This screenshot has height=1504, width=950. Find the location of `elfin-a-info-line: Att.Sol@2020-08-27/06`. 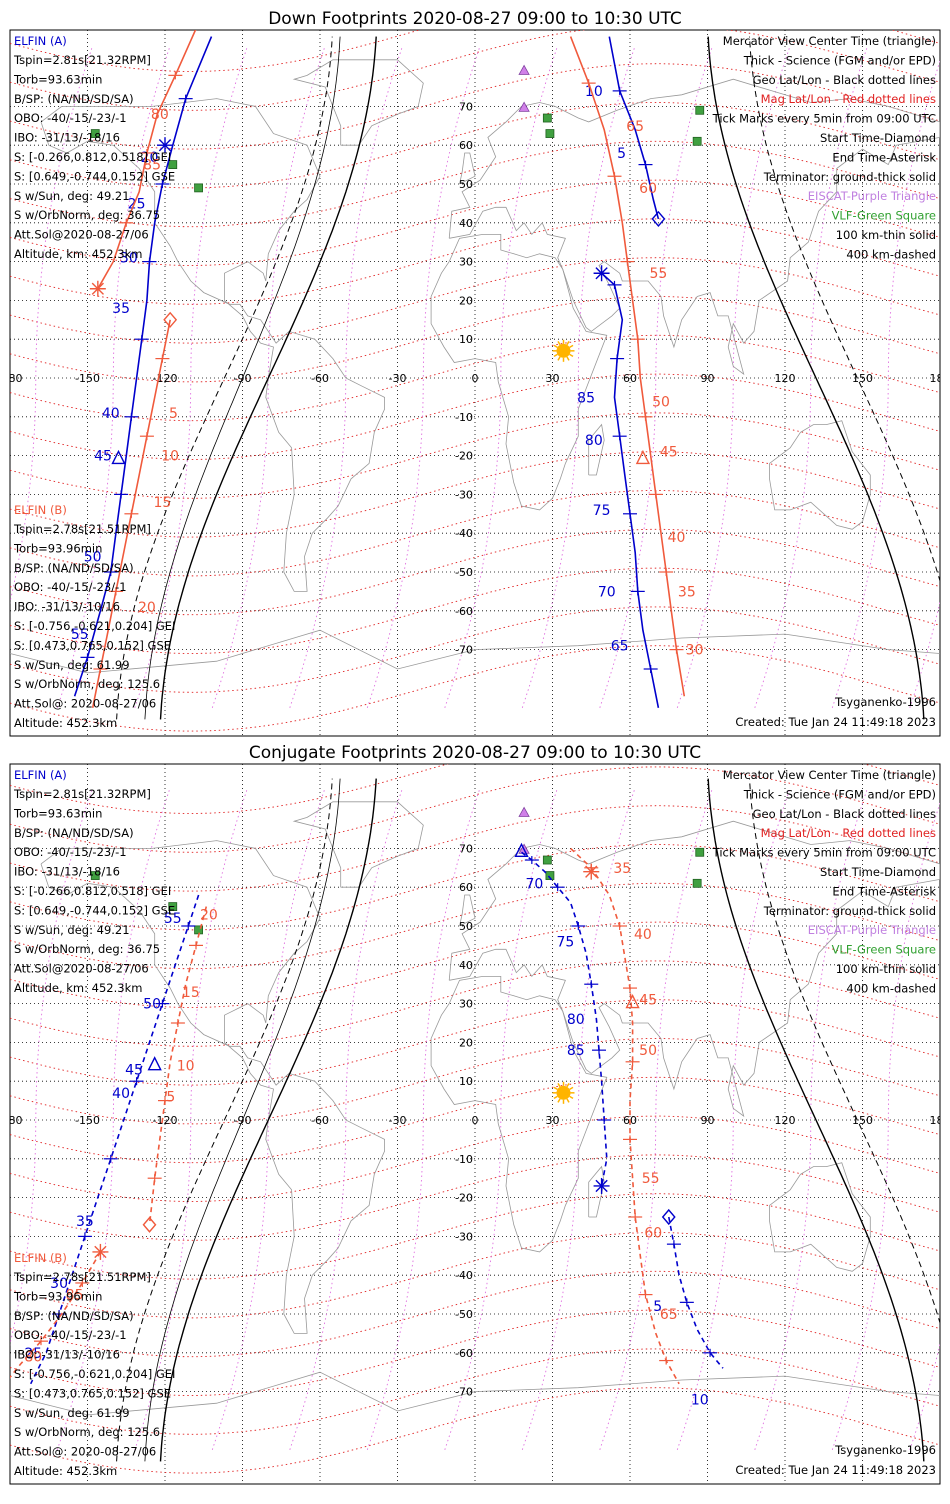

elfin-a-info-line: Att.Sol@2020-08-27/06 is located at coordinates (81, 969).